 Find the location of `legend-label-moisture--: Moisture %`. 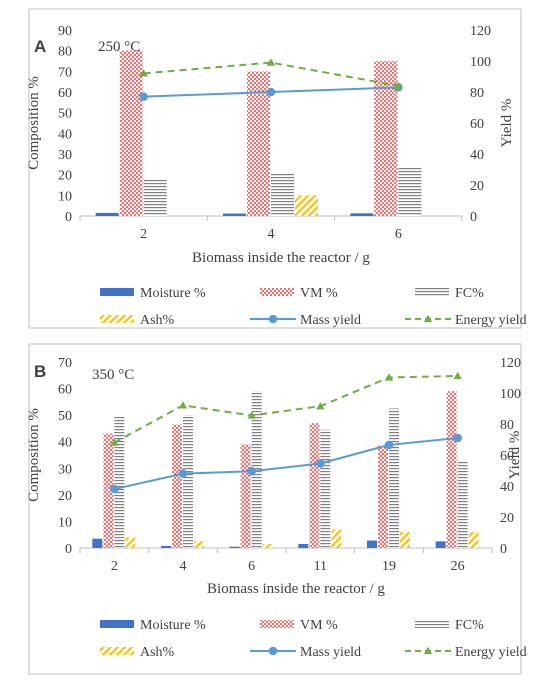

legend-label-moisture--: Moisture % is located at coordinates (173, 625).